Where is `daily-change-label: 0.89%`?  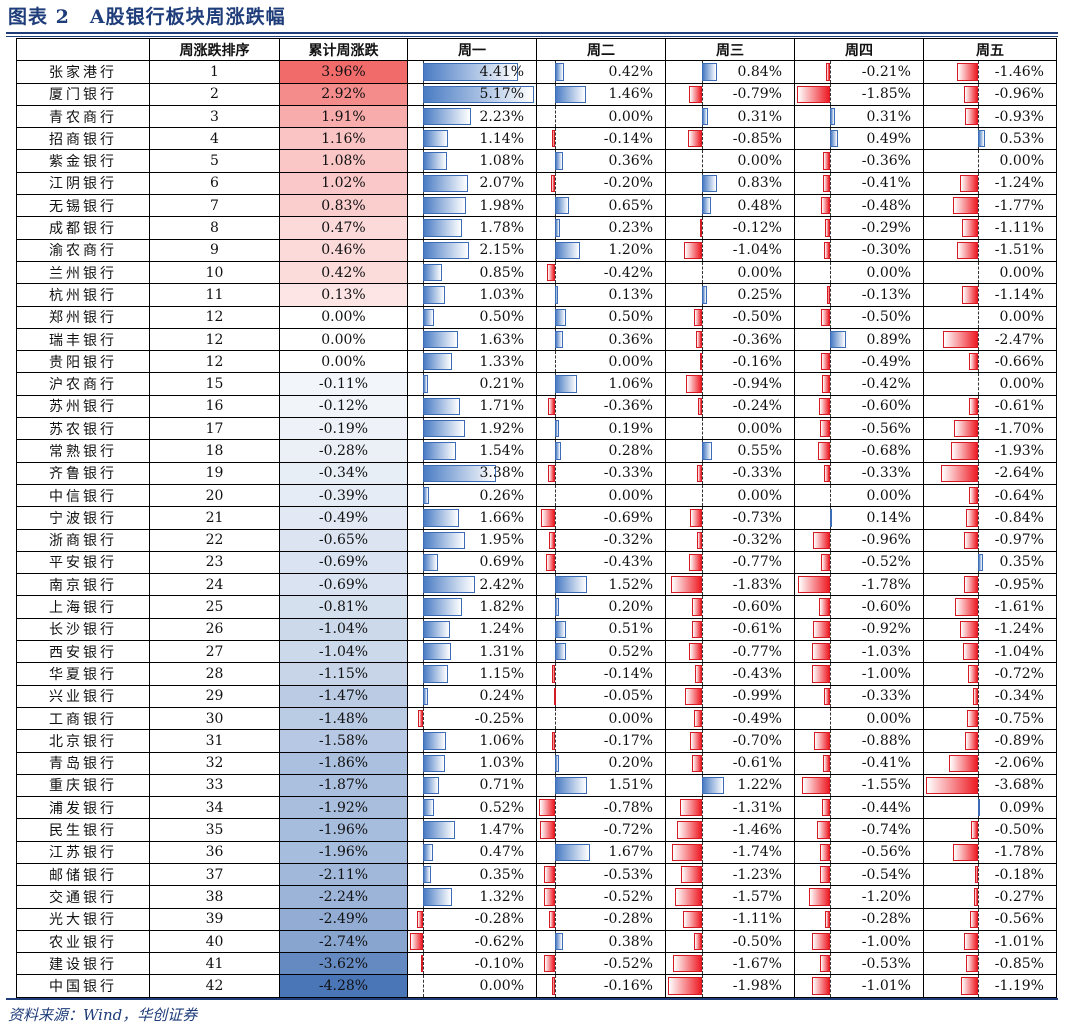 daily-change-label: 0.89% is located at coordinates (888, 339).